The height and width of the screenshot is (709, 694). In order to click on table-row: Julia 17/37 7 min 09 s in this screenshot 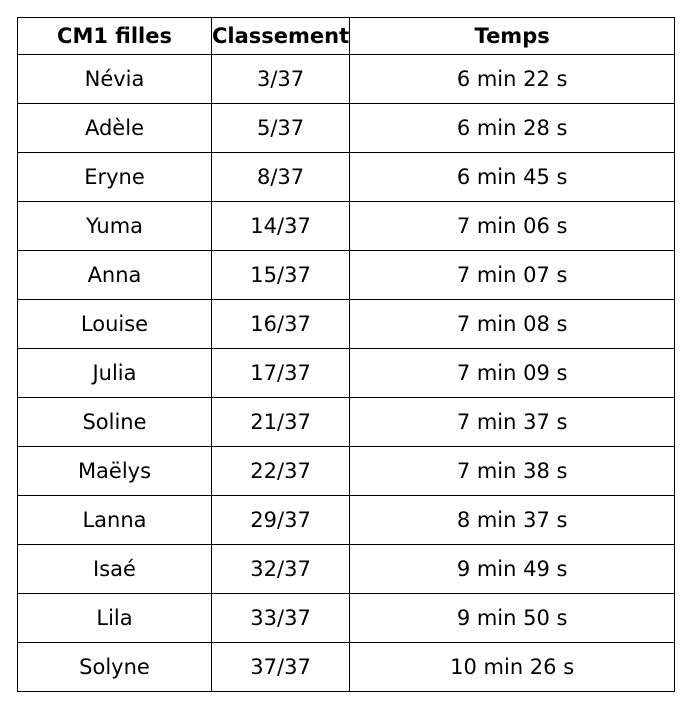, I will do `click(346, 373)`.